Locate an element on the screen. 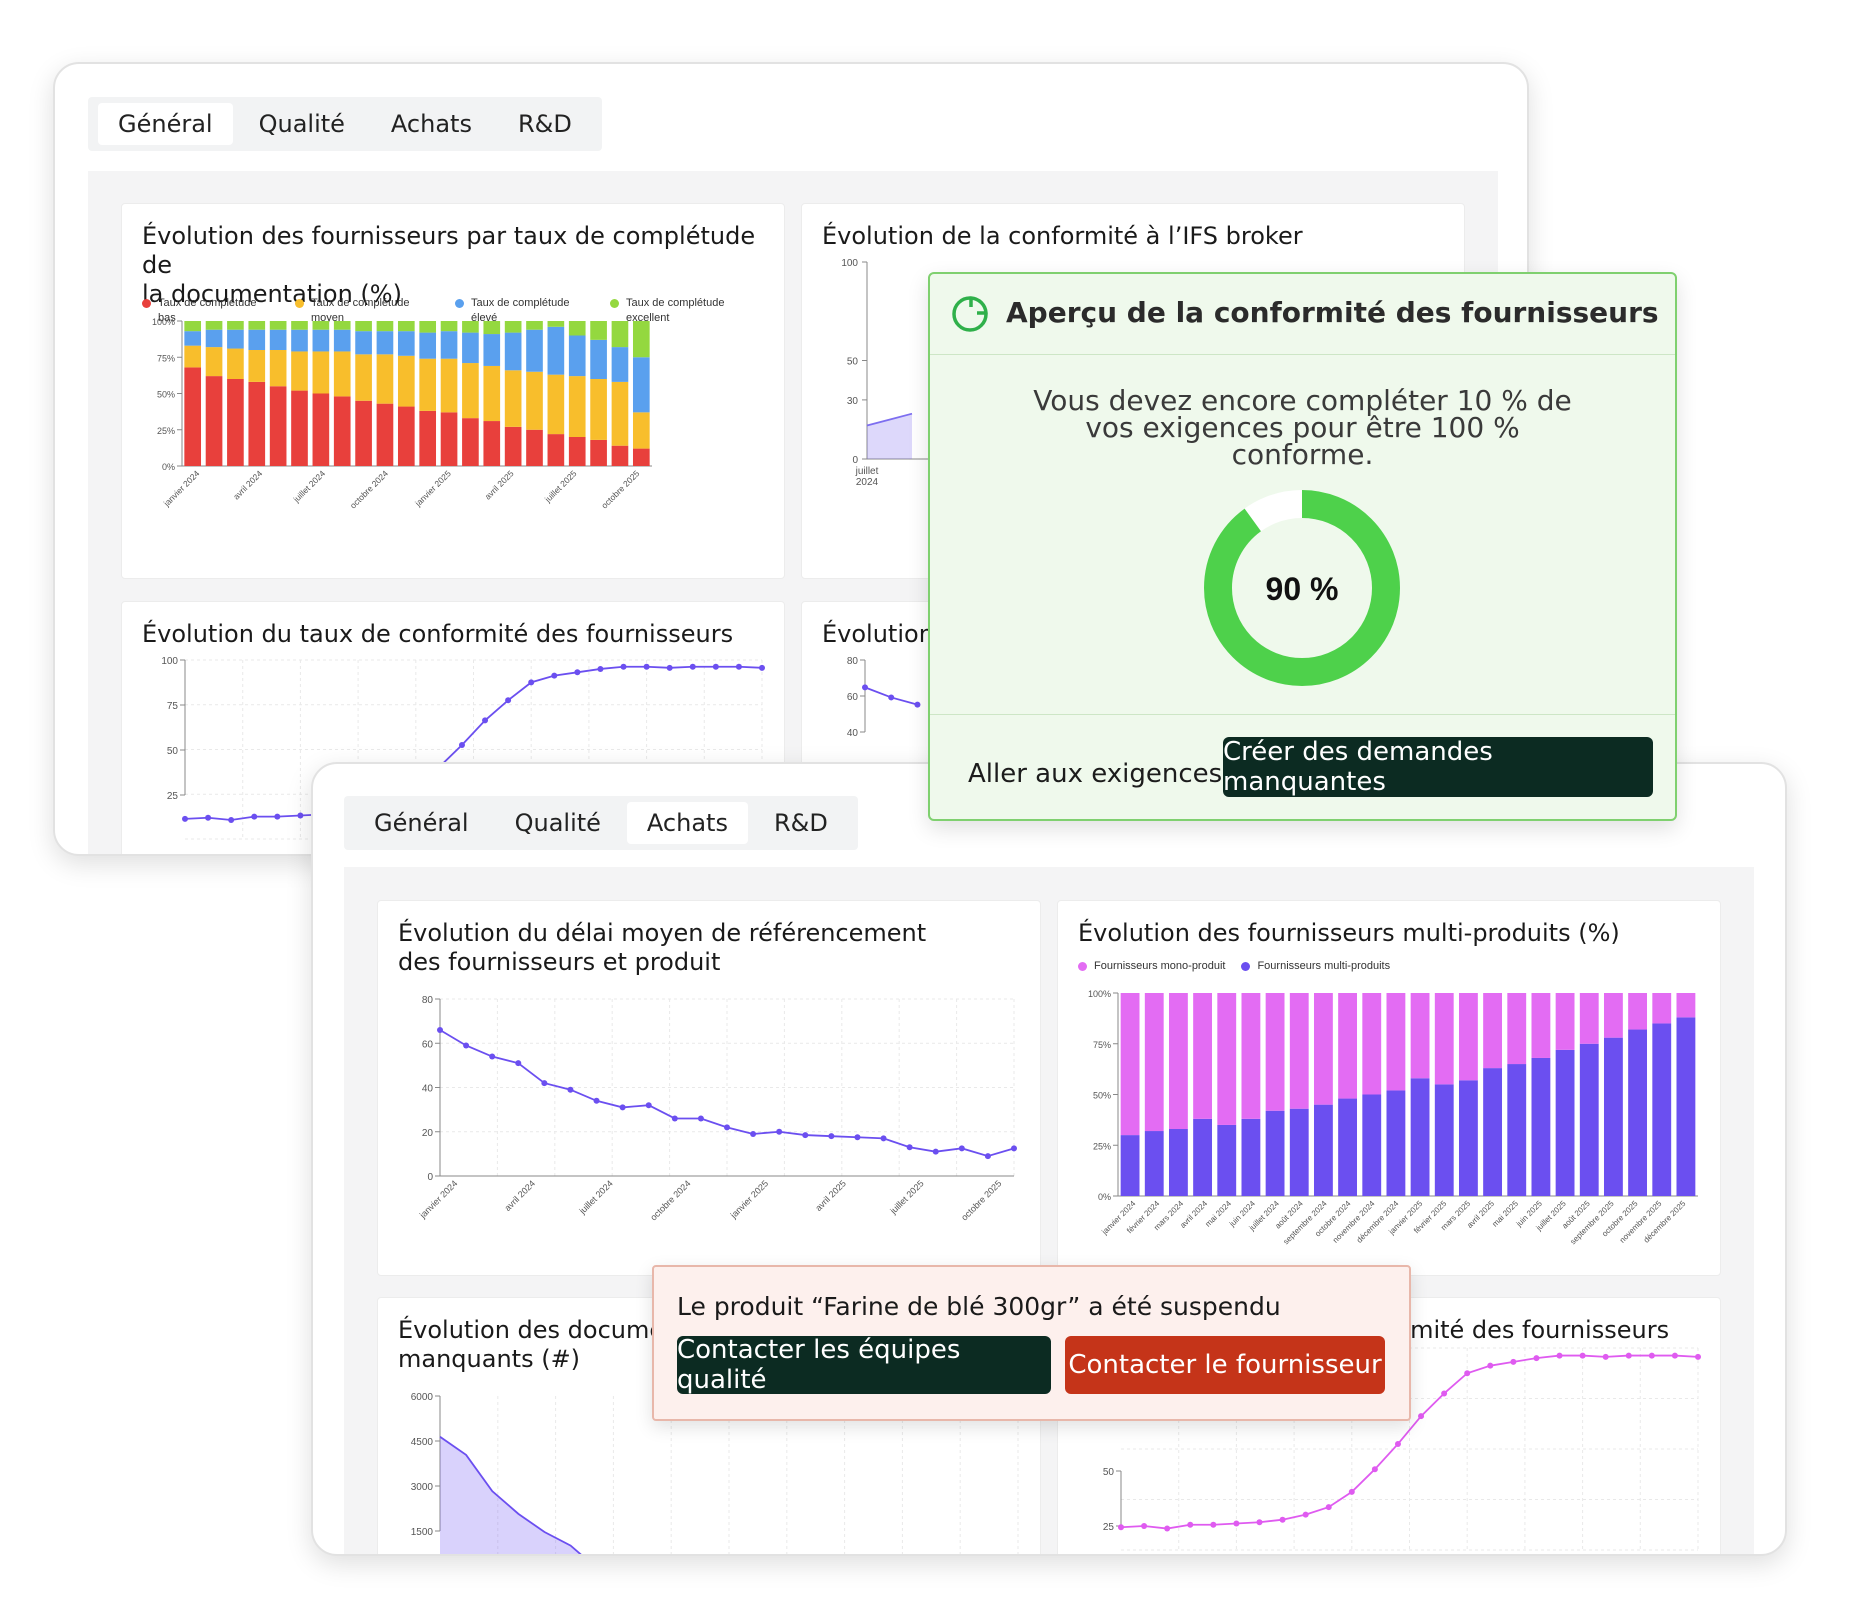  create-missing-requests-button: Créer des demandes manquantes is located at coordinates (1438, 767).